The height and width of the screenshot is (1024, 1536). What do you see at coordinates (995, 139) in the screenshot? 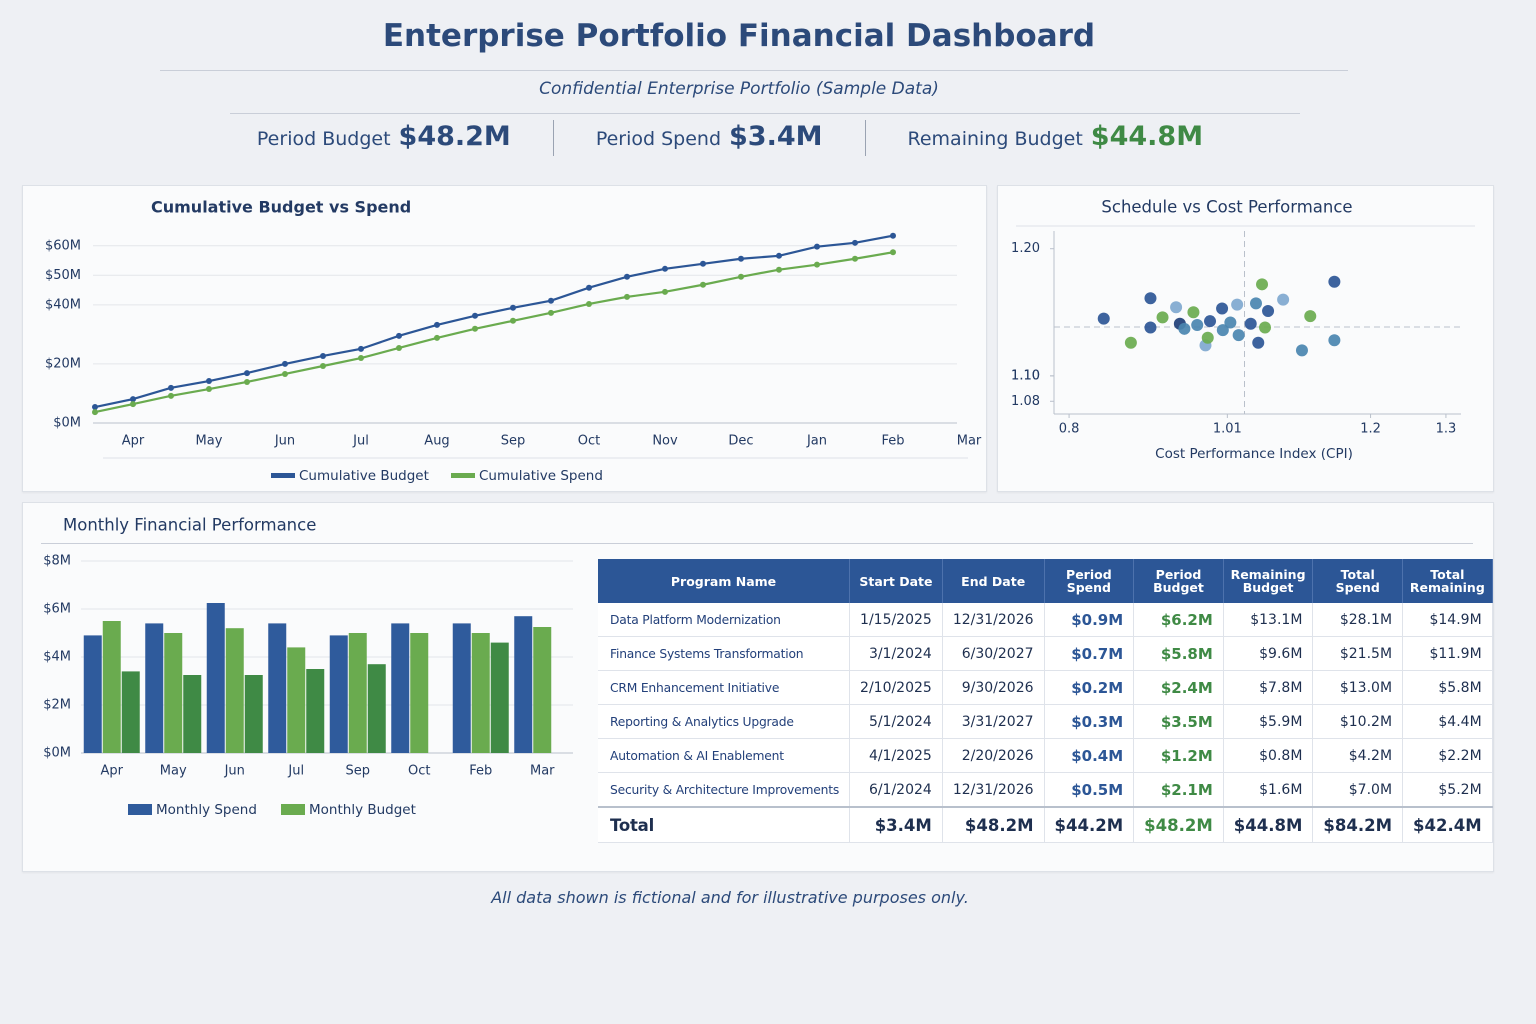
I see `kpi-label: Remaining Budget` at bounding box center [995, 139].